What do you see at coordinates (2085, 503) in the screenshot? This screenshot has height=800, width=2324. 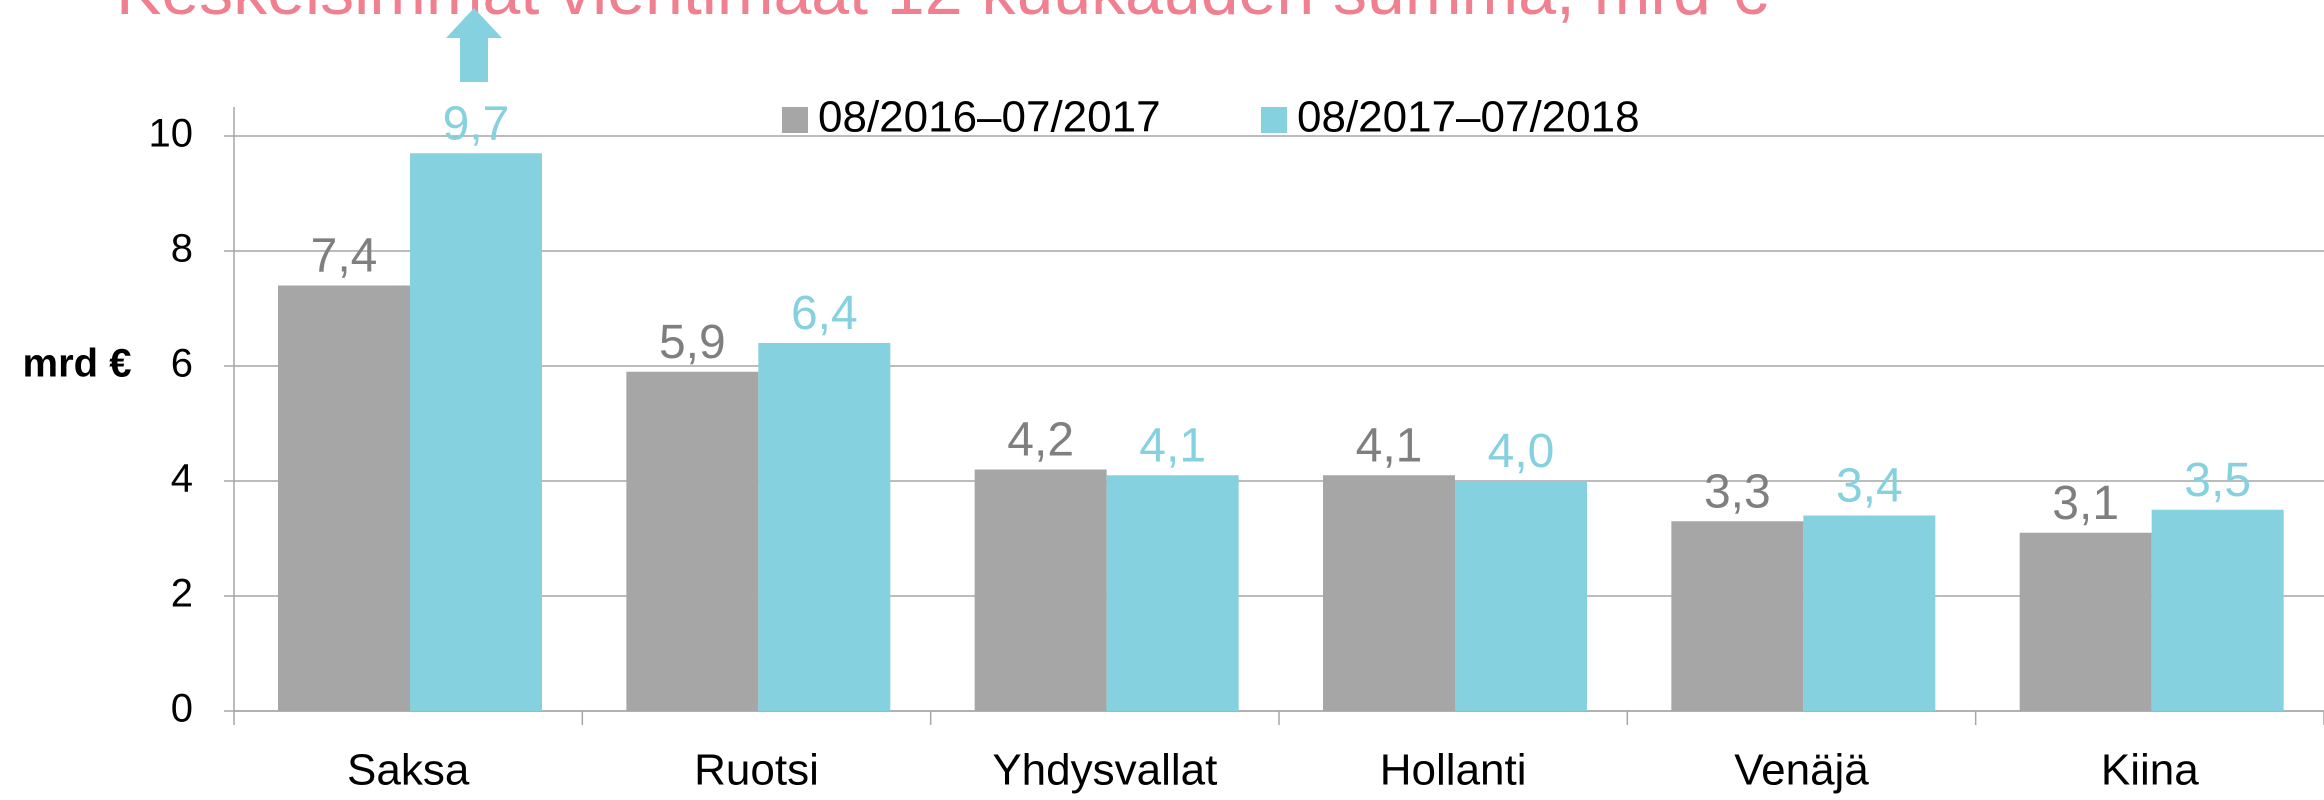 I see `value-label: 3,1` at bounding box center [2085, 503].